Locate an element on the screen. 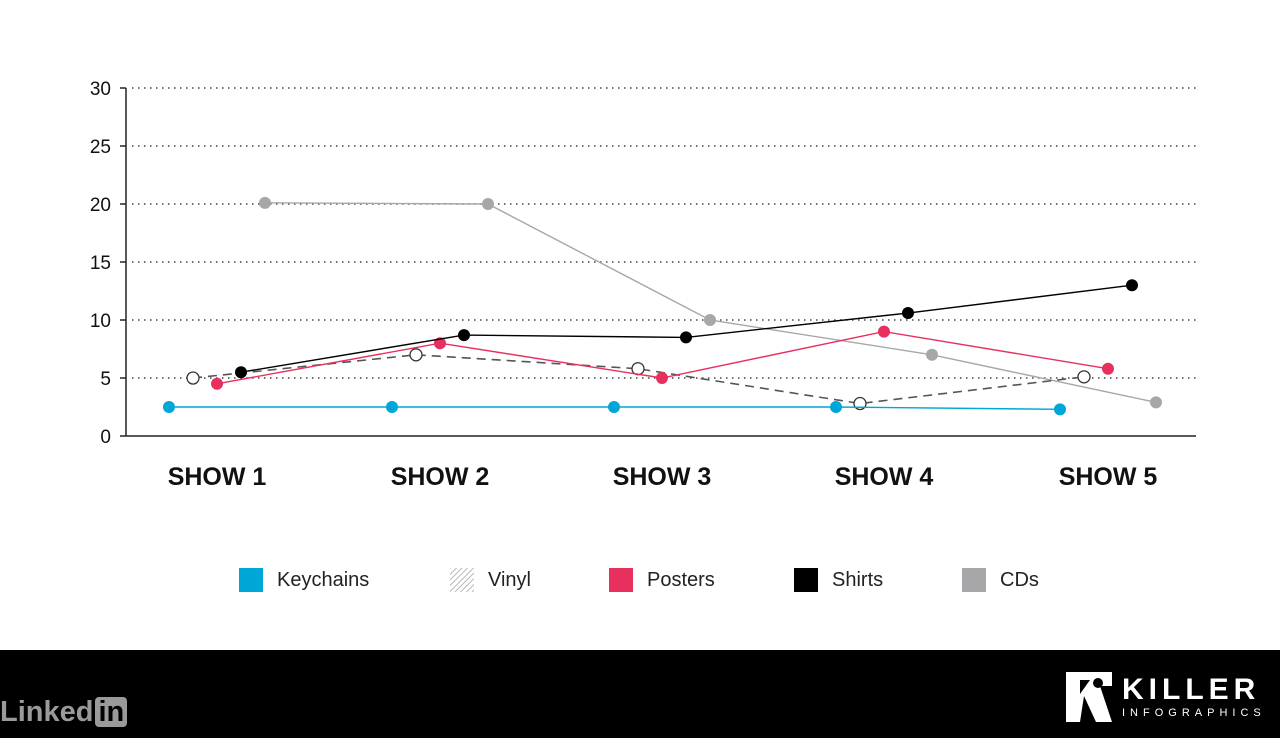  series-shirts is located at coordinates (686, 329).